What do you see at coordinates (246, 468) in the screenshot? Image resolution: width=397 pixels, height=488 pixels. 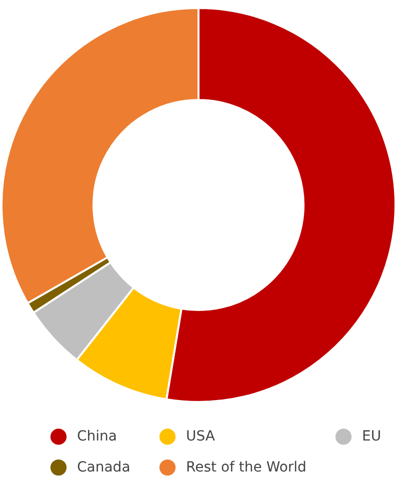 I see `legend-label: Rest of the World` at bounding box center [246, 468].